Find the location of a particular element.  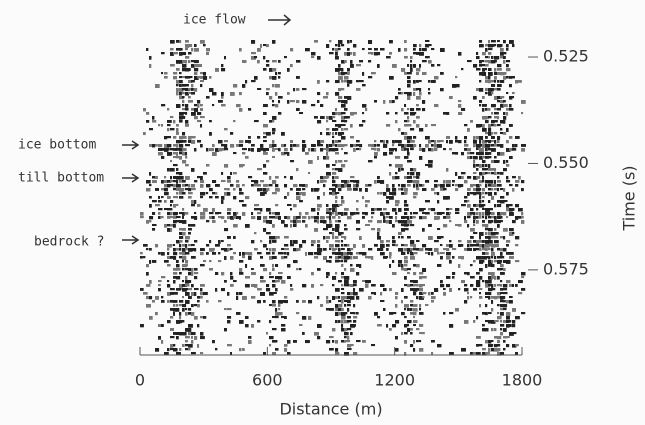

y-axis-label: Time (s) is located at coordinates (629, 198).